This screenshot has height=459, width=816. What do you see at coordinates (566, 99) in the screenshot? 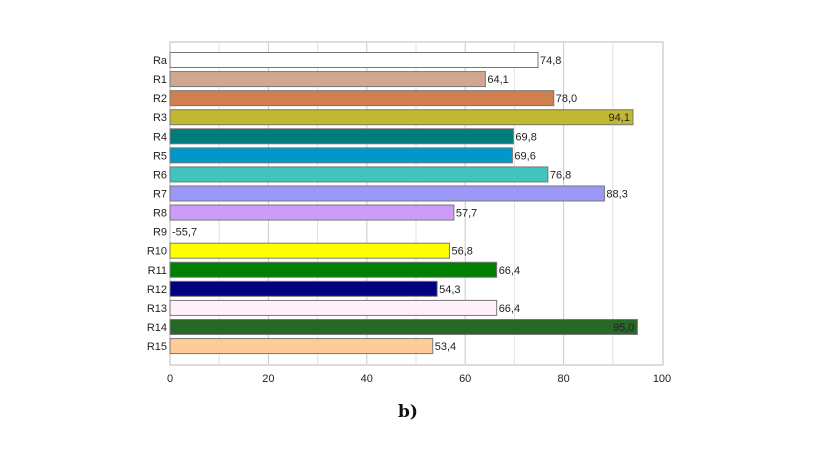
I see `value-label: 78,0` at bounding box center [566, 99].